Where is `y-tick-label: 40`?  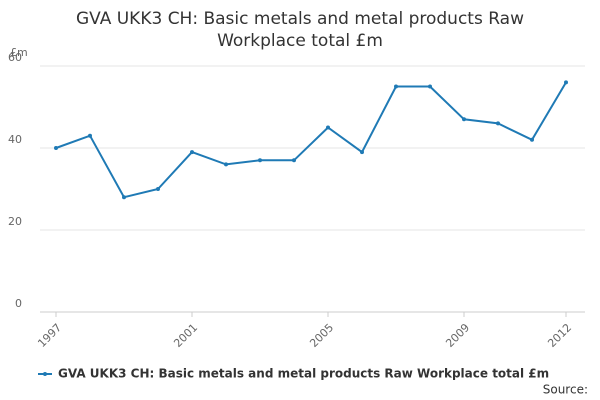 y-tick-label: 40 is located at coordinates (15, 139).